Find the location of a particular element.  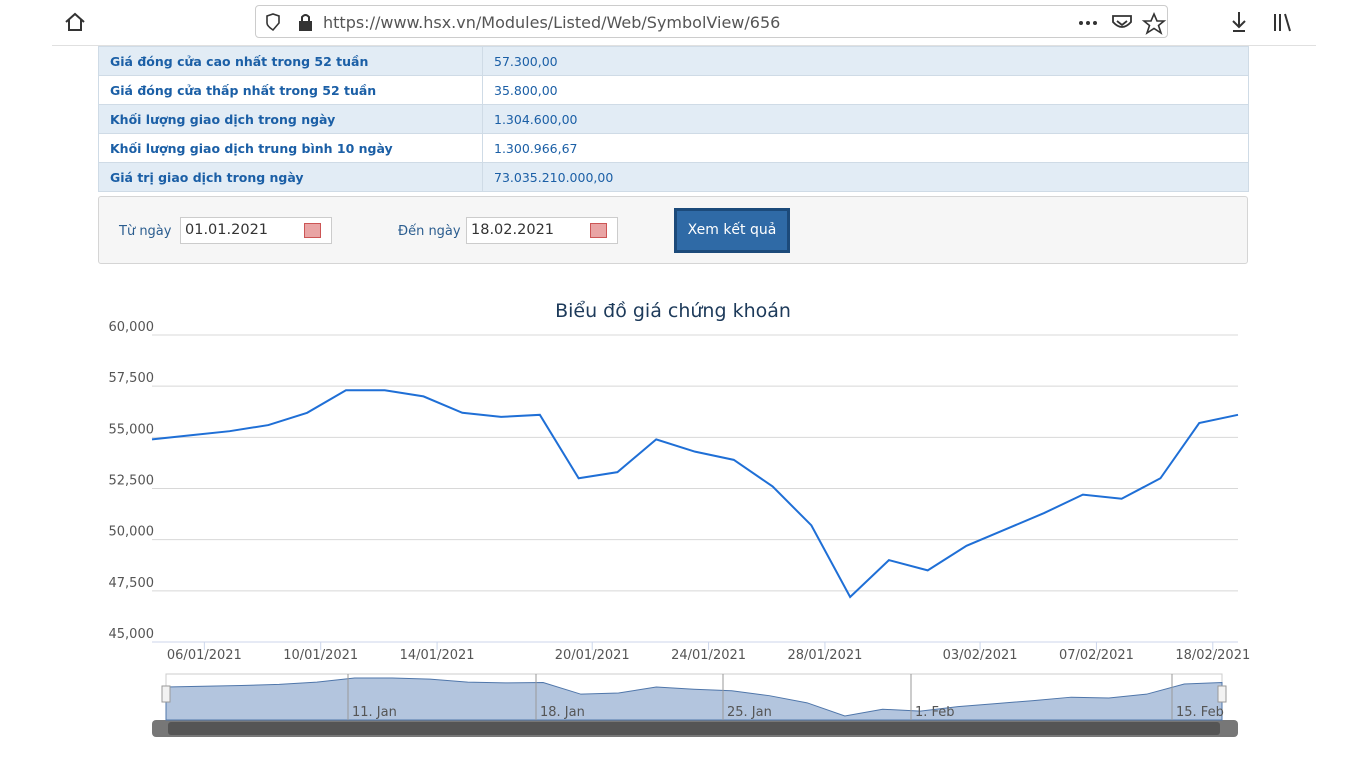

row-value: 73.035.210.000,00 is located at coordinates (865, 177).